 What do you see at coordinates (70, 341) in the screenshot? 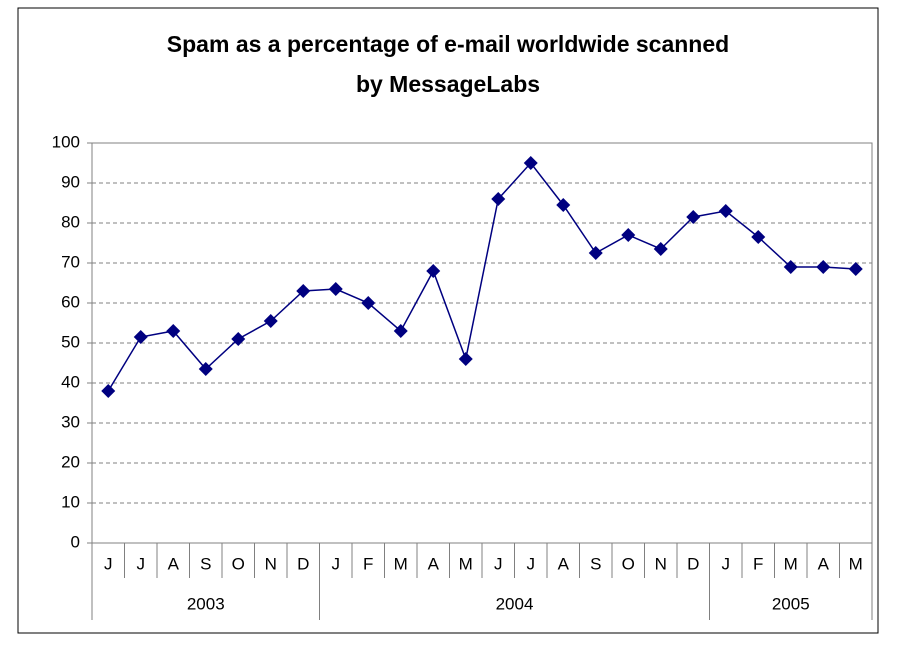
I see `y-tick-label: 50` at bounding box center [70, 341].